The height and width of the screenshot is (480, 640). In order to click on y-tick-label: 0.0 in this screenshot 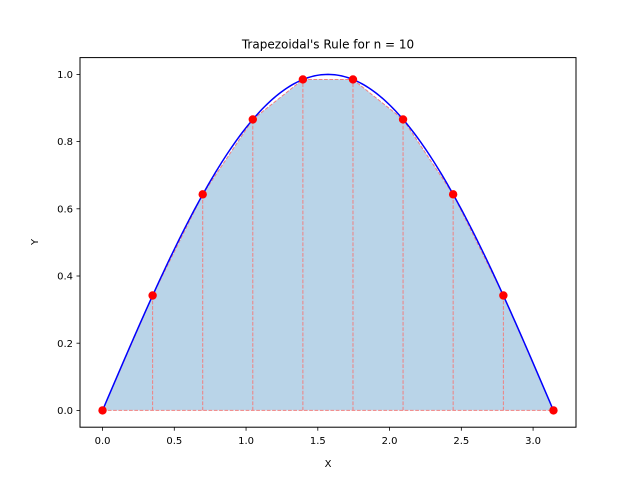, I will do `click(65, 411)`.